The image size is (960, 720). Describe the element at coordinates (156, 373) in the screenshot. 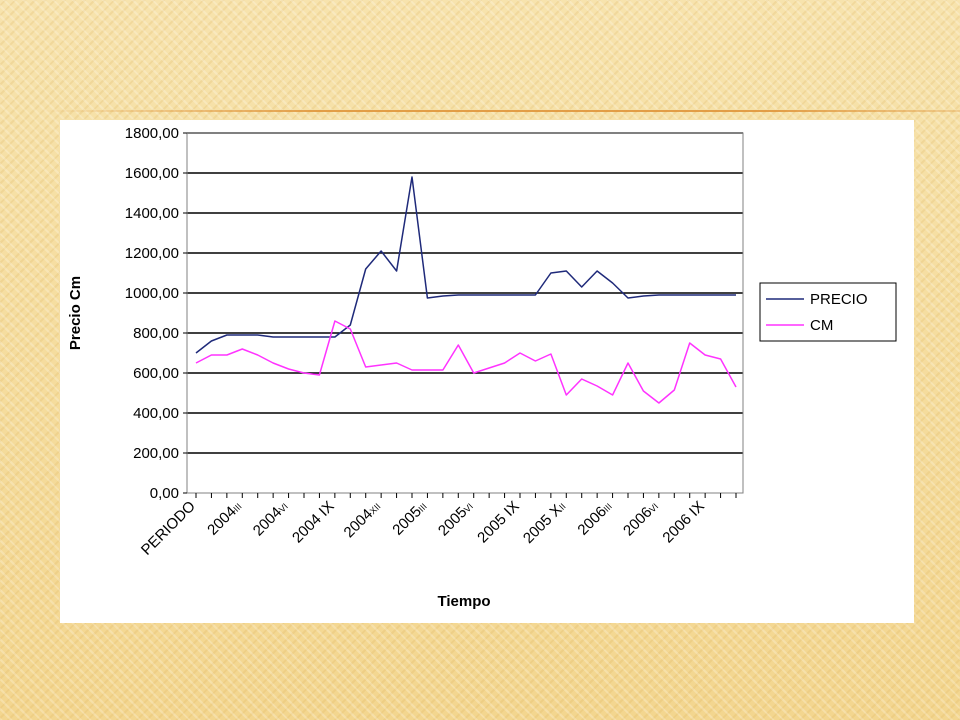

I see `y-tick-label: 600,00` at that location.